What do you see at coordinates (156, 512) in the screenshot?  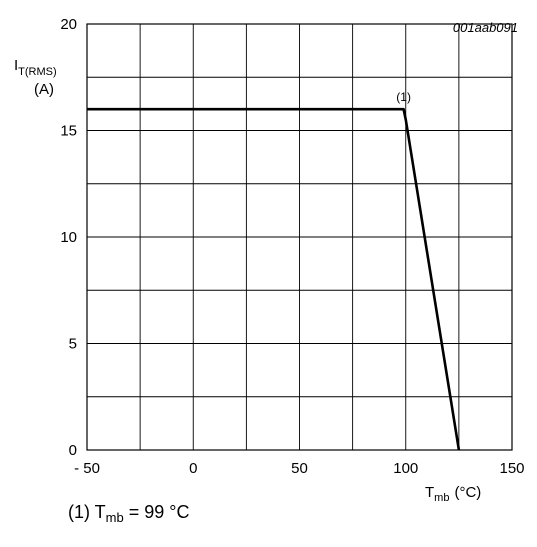 I see `footnote-suffix: = 99 °C` at bounding box center [156, 512].